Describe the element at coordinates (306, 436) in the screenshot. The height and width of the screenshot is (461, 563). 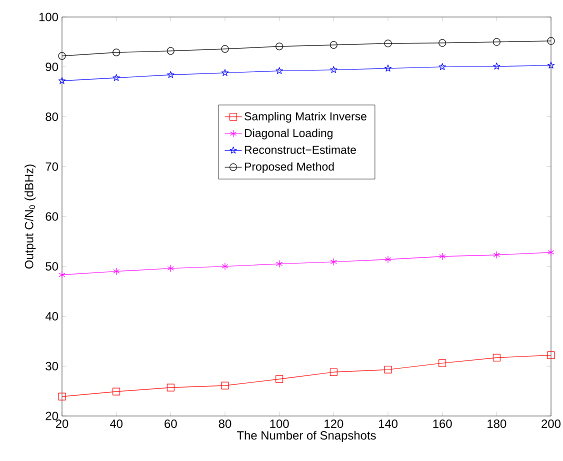
I see `x-axis-title: The Number of Snapshots` at that location.